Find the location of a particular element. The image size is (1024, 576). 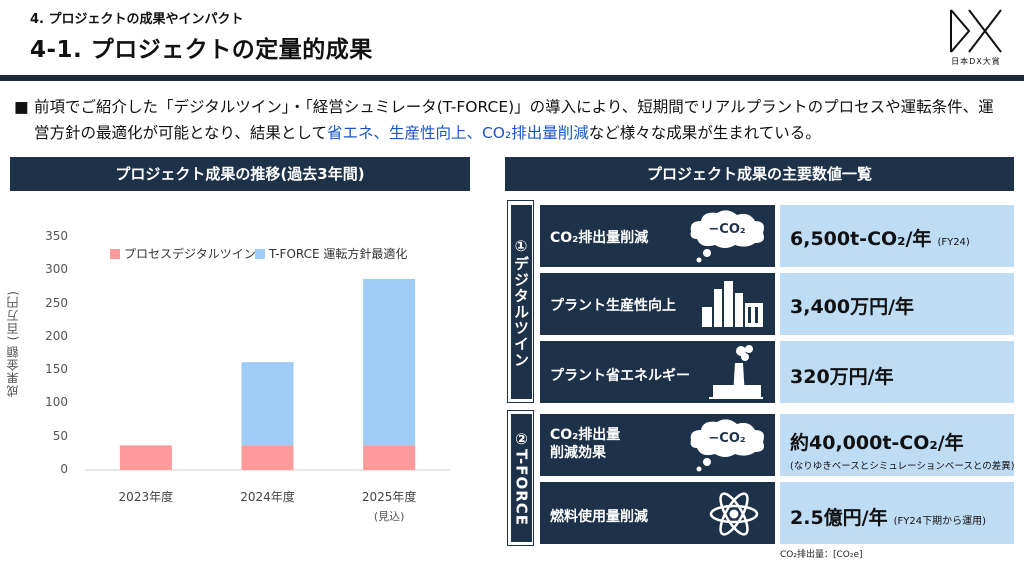

metric-value: 2.5億円/年 (FY24下期から運用) is located at coordinates (888, 516).